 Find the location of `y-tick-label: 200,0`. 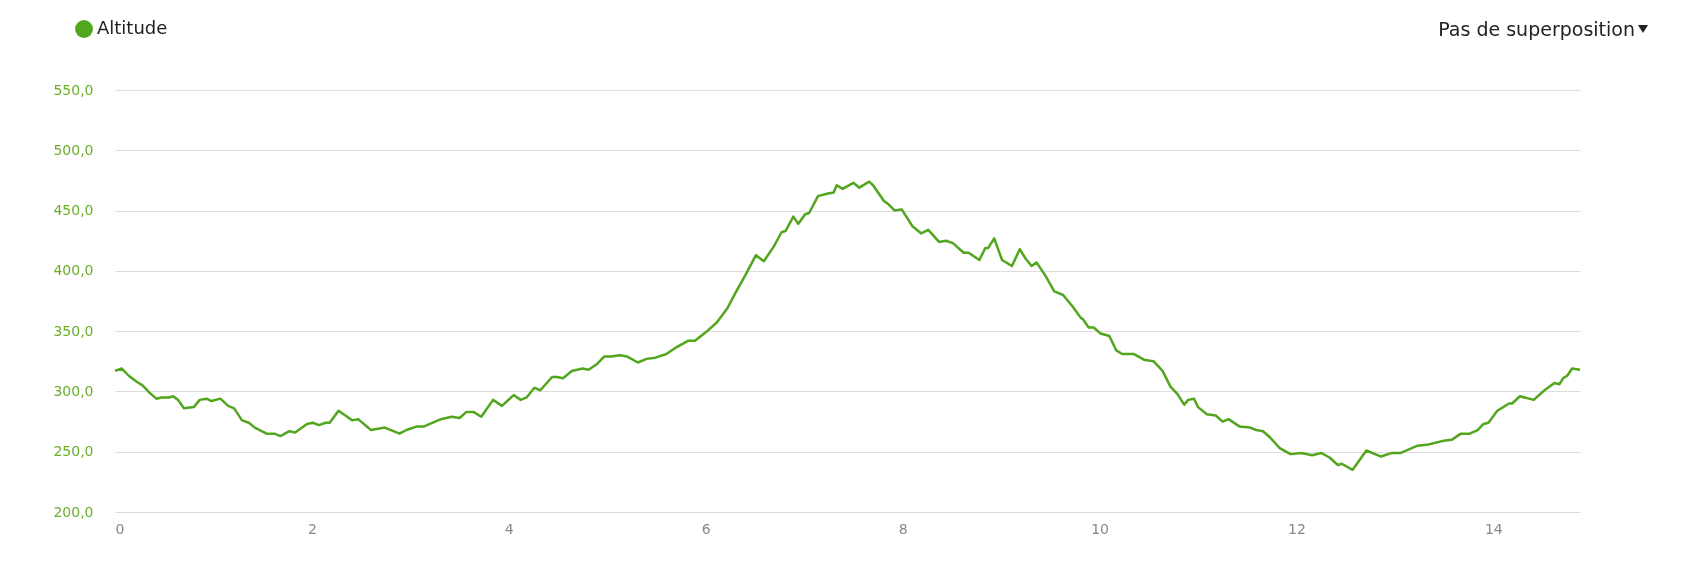

y-tick-label: 200,0 is located at coordinates (73, 511).